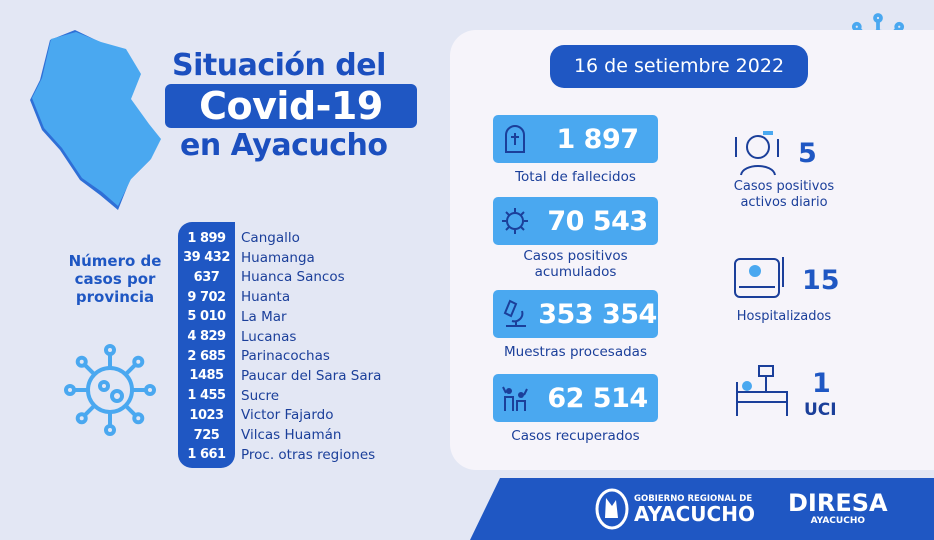 The width and height of the screenshot is (934, 540). What do you see at coordinates (291, 435) in the screenshot?
I see `province-name: Vilcas Huamán` at bounding box center [291, 435].